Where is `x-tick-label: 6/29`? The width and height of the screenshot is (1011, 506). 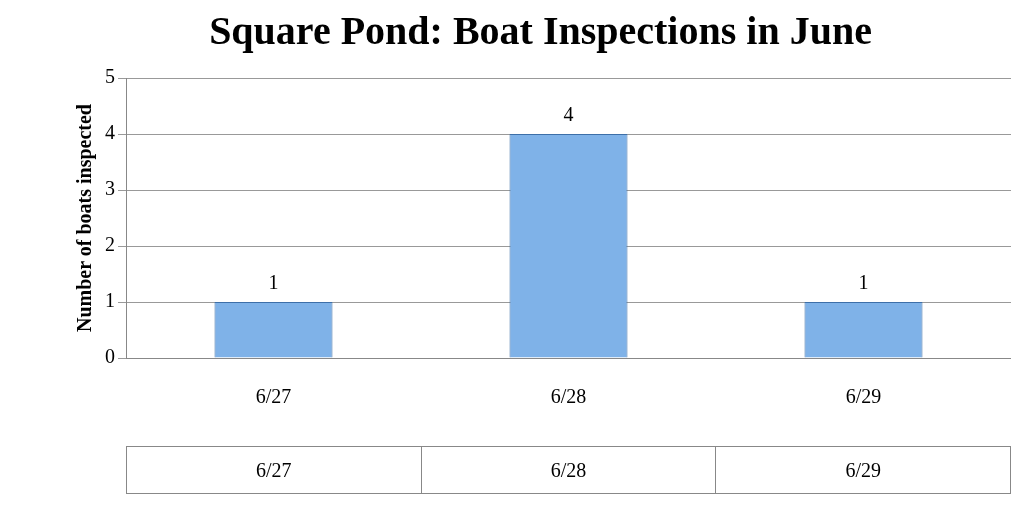 x-tick-label: 6/29 is located at coordinates (863, 396).